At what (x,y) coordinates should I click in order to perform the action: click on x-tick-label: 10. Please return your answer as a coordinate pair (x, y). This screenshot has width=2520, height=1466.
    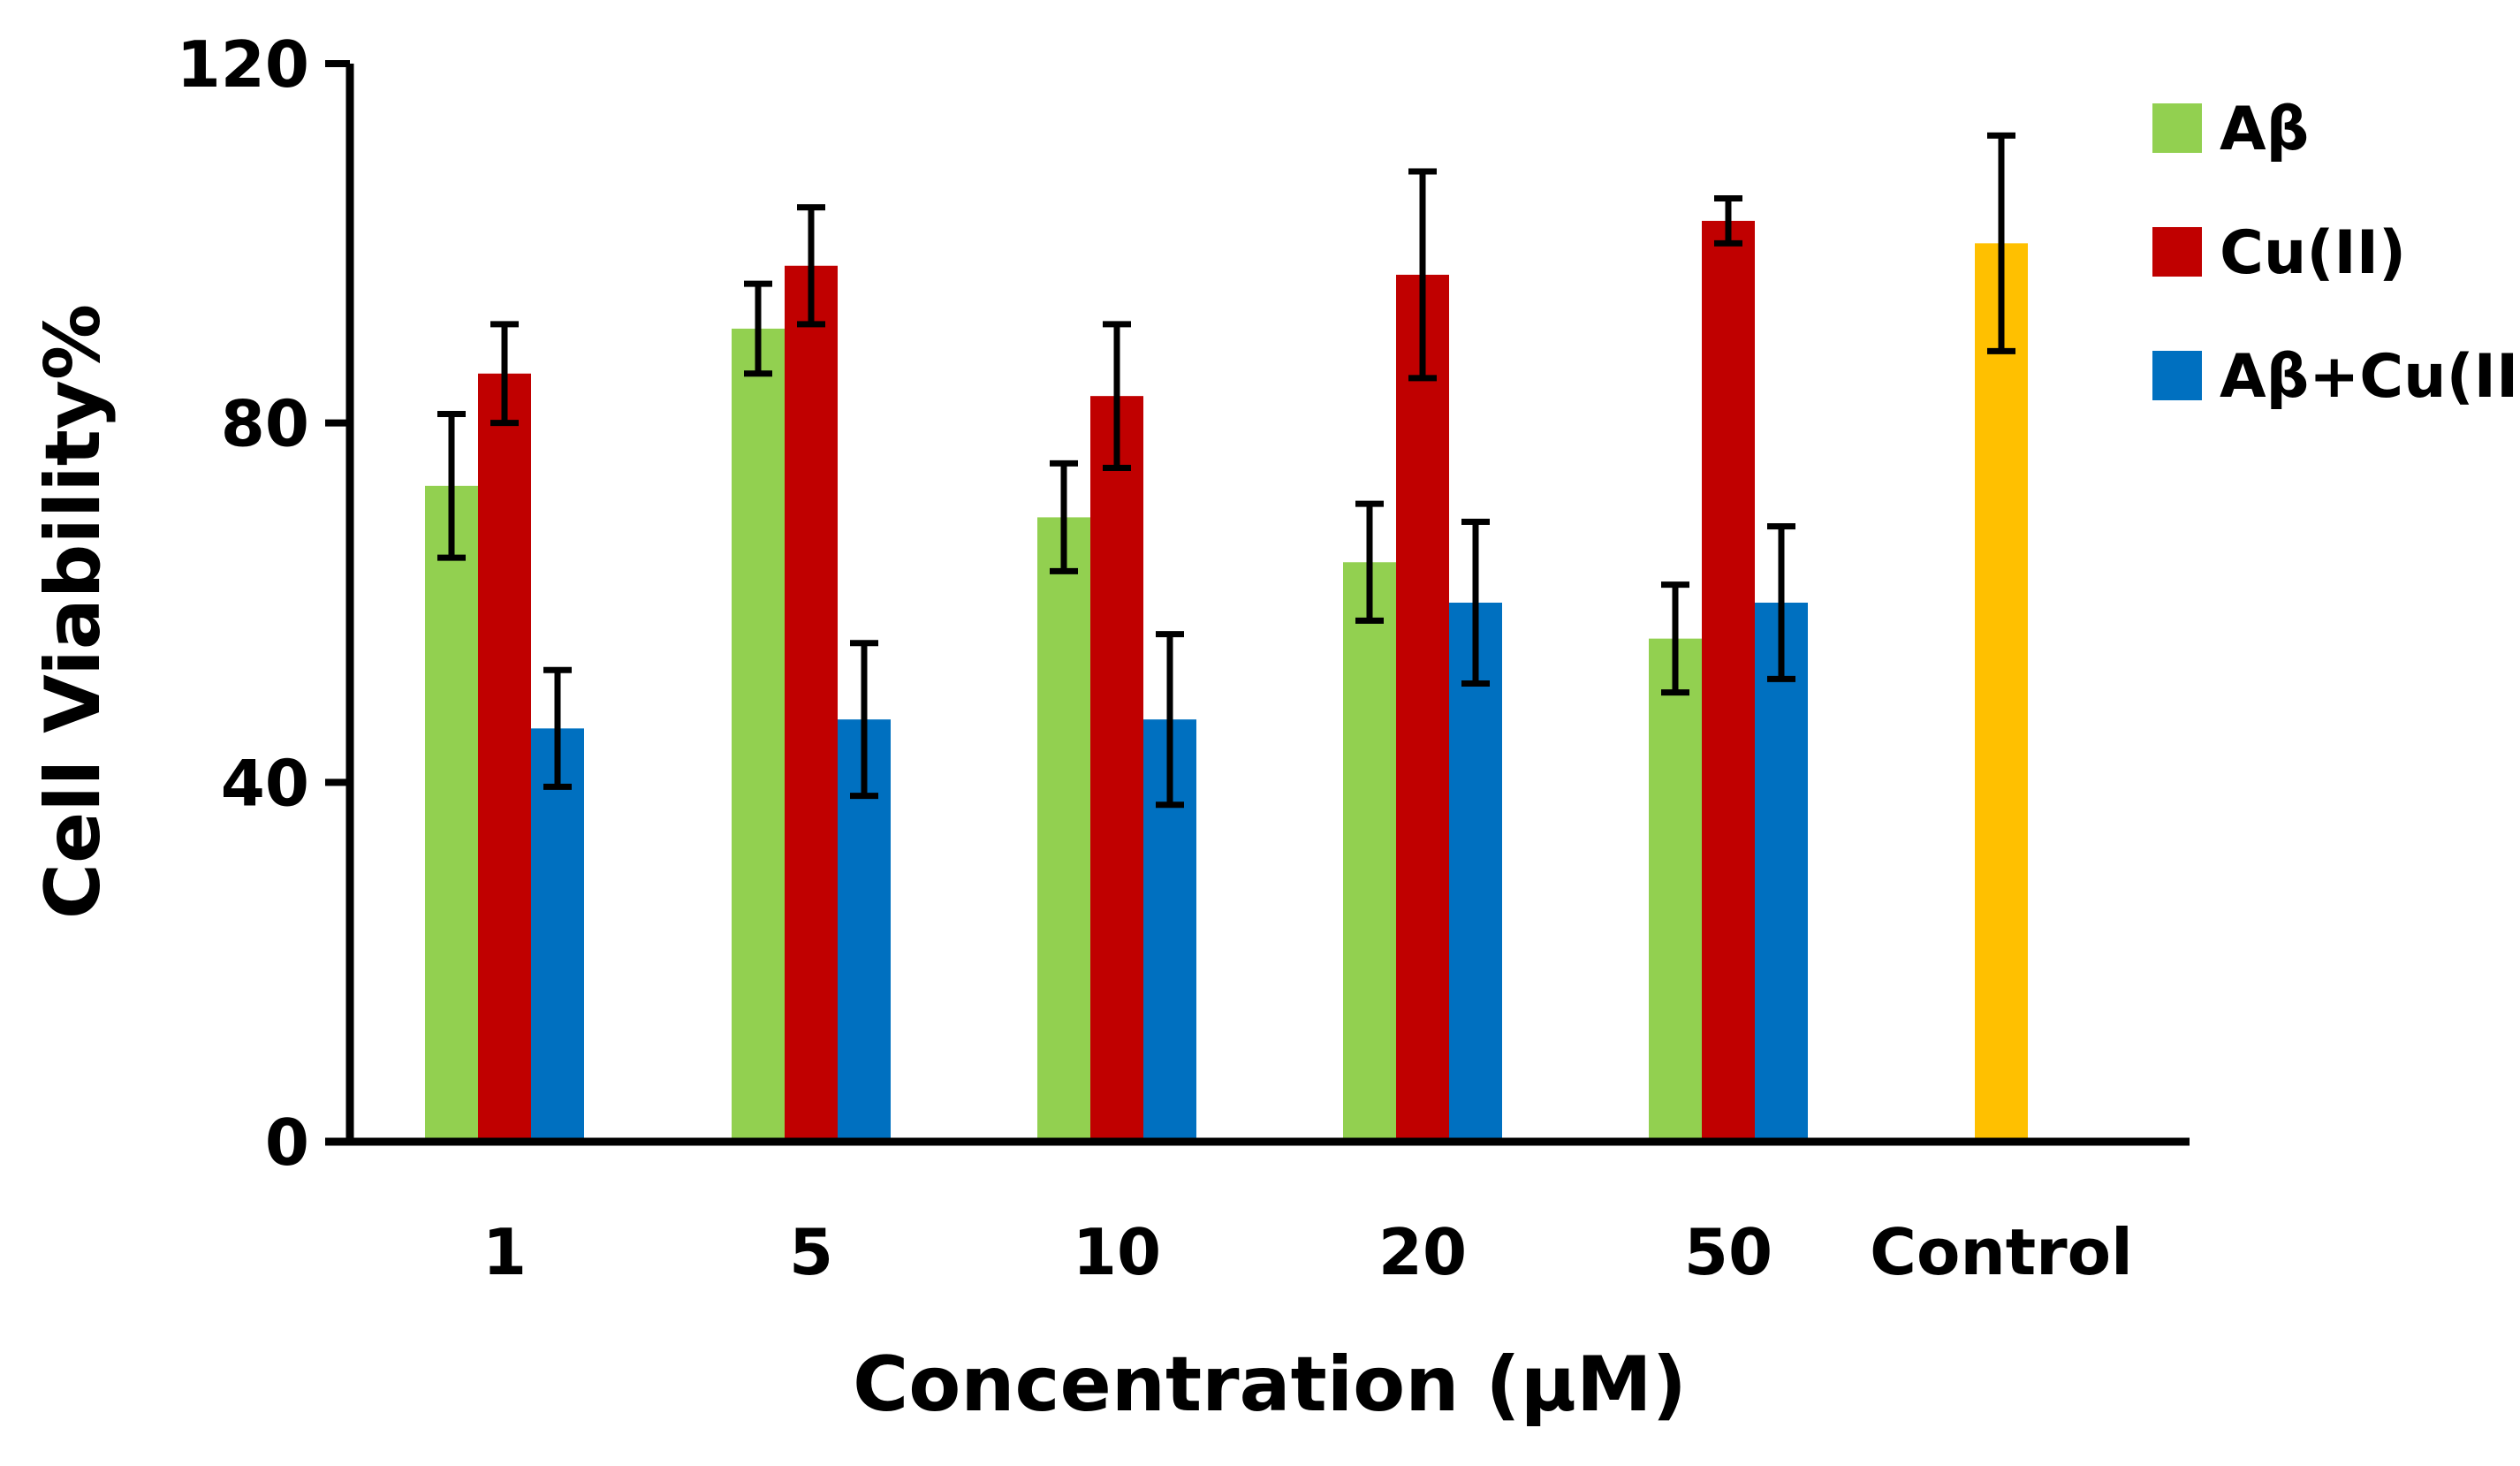
    Looking at the image, I should click on (1117, 1252).